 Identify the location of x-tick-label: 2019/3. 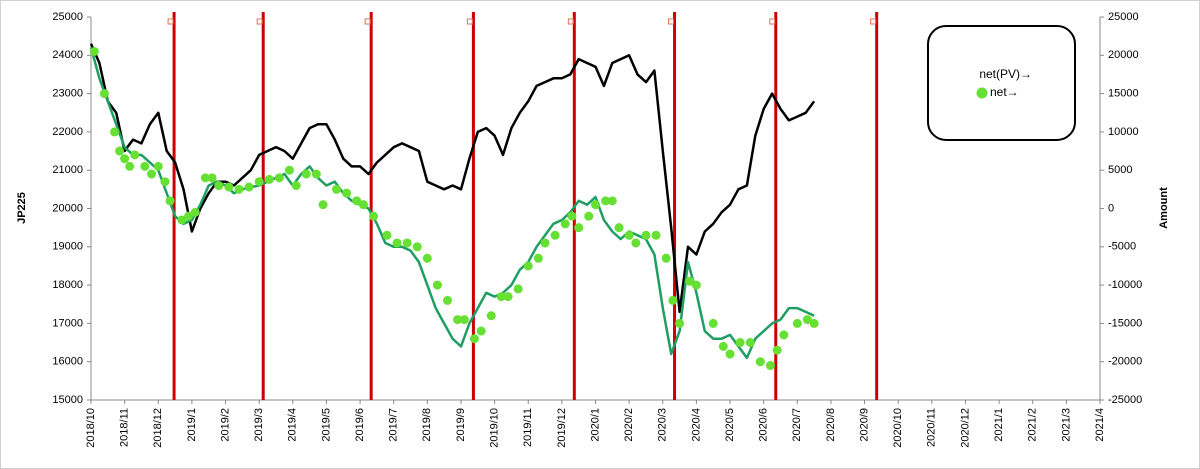
(259, 425).